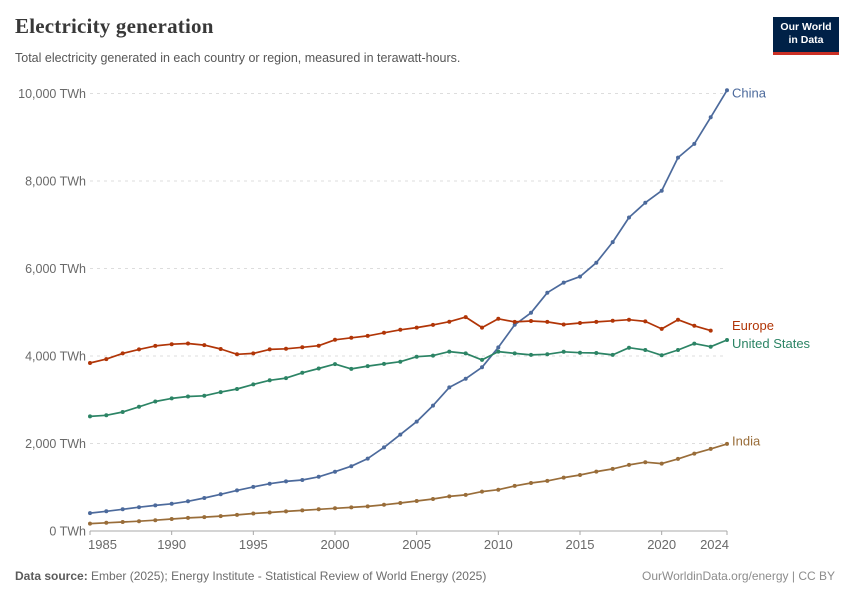 The width and height of the screenshot is (850, 600). I want to click on series-label-europe: Europe, so click(753, 325).